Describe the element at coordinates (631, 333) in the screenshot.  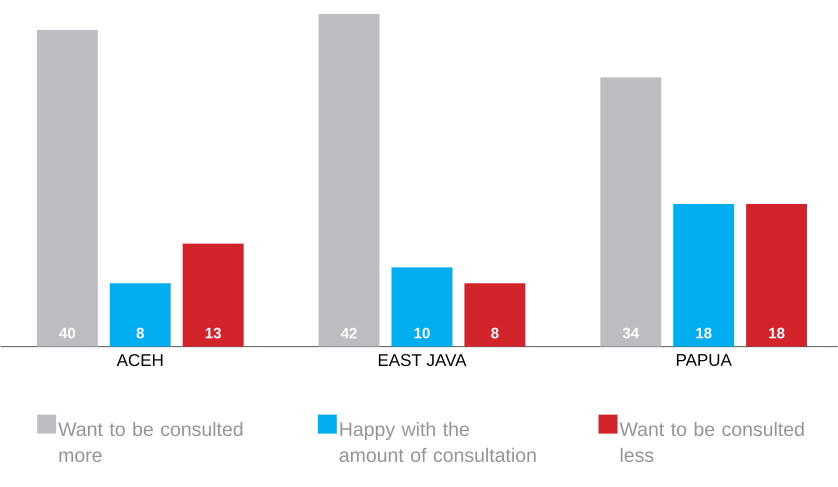
I see `data-label: 34` at that location.